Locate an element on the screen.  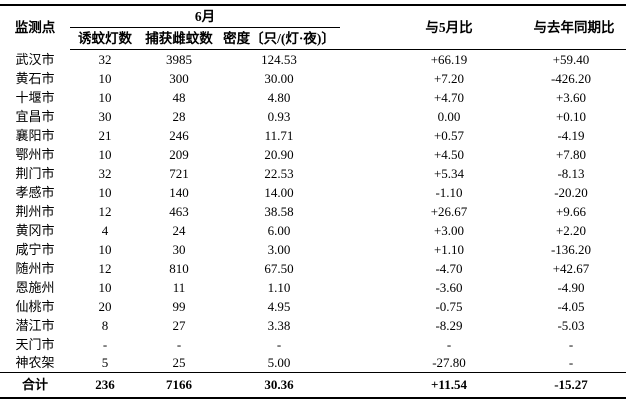
vs-last-year-cell: +3.60 is located at coordinates (571, 97).